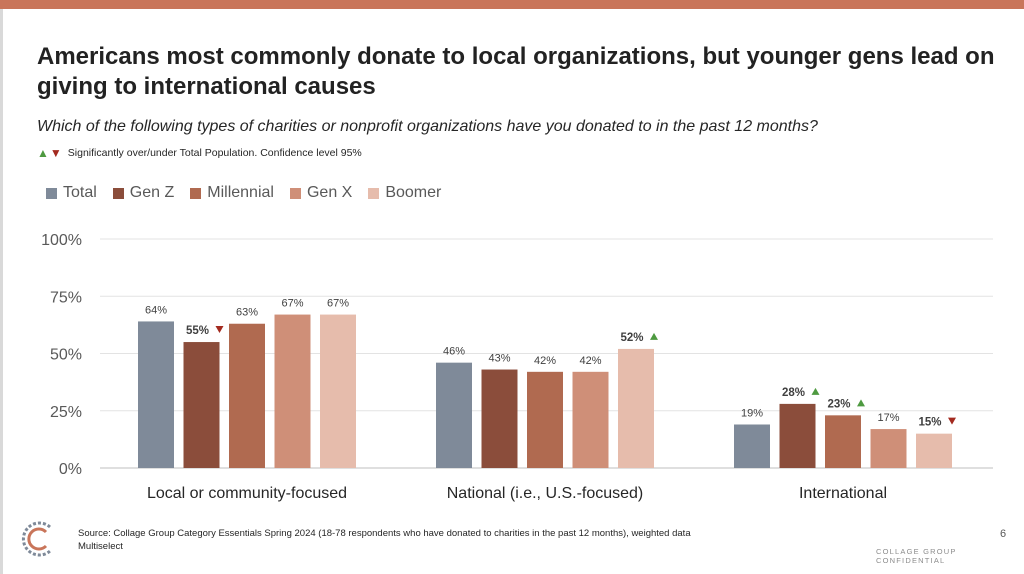 The height and width of the screenshot is (574, 1024). What do you see at coordinates (240, 192) in the screenshot?
I see `legend-label: Millennial` at bounding box center [240, 192].